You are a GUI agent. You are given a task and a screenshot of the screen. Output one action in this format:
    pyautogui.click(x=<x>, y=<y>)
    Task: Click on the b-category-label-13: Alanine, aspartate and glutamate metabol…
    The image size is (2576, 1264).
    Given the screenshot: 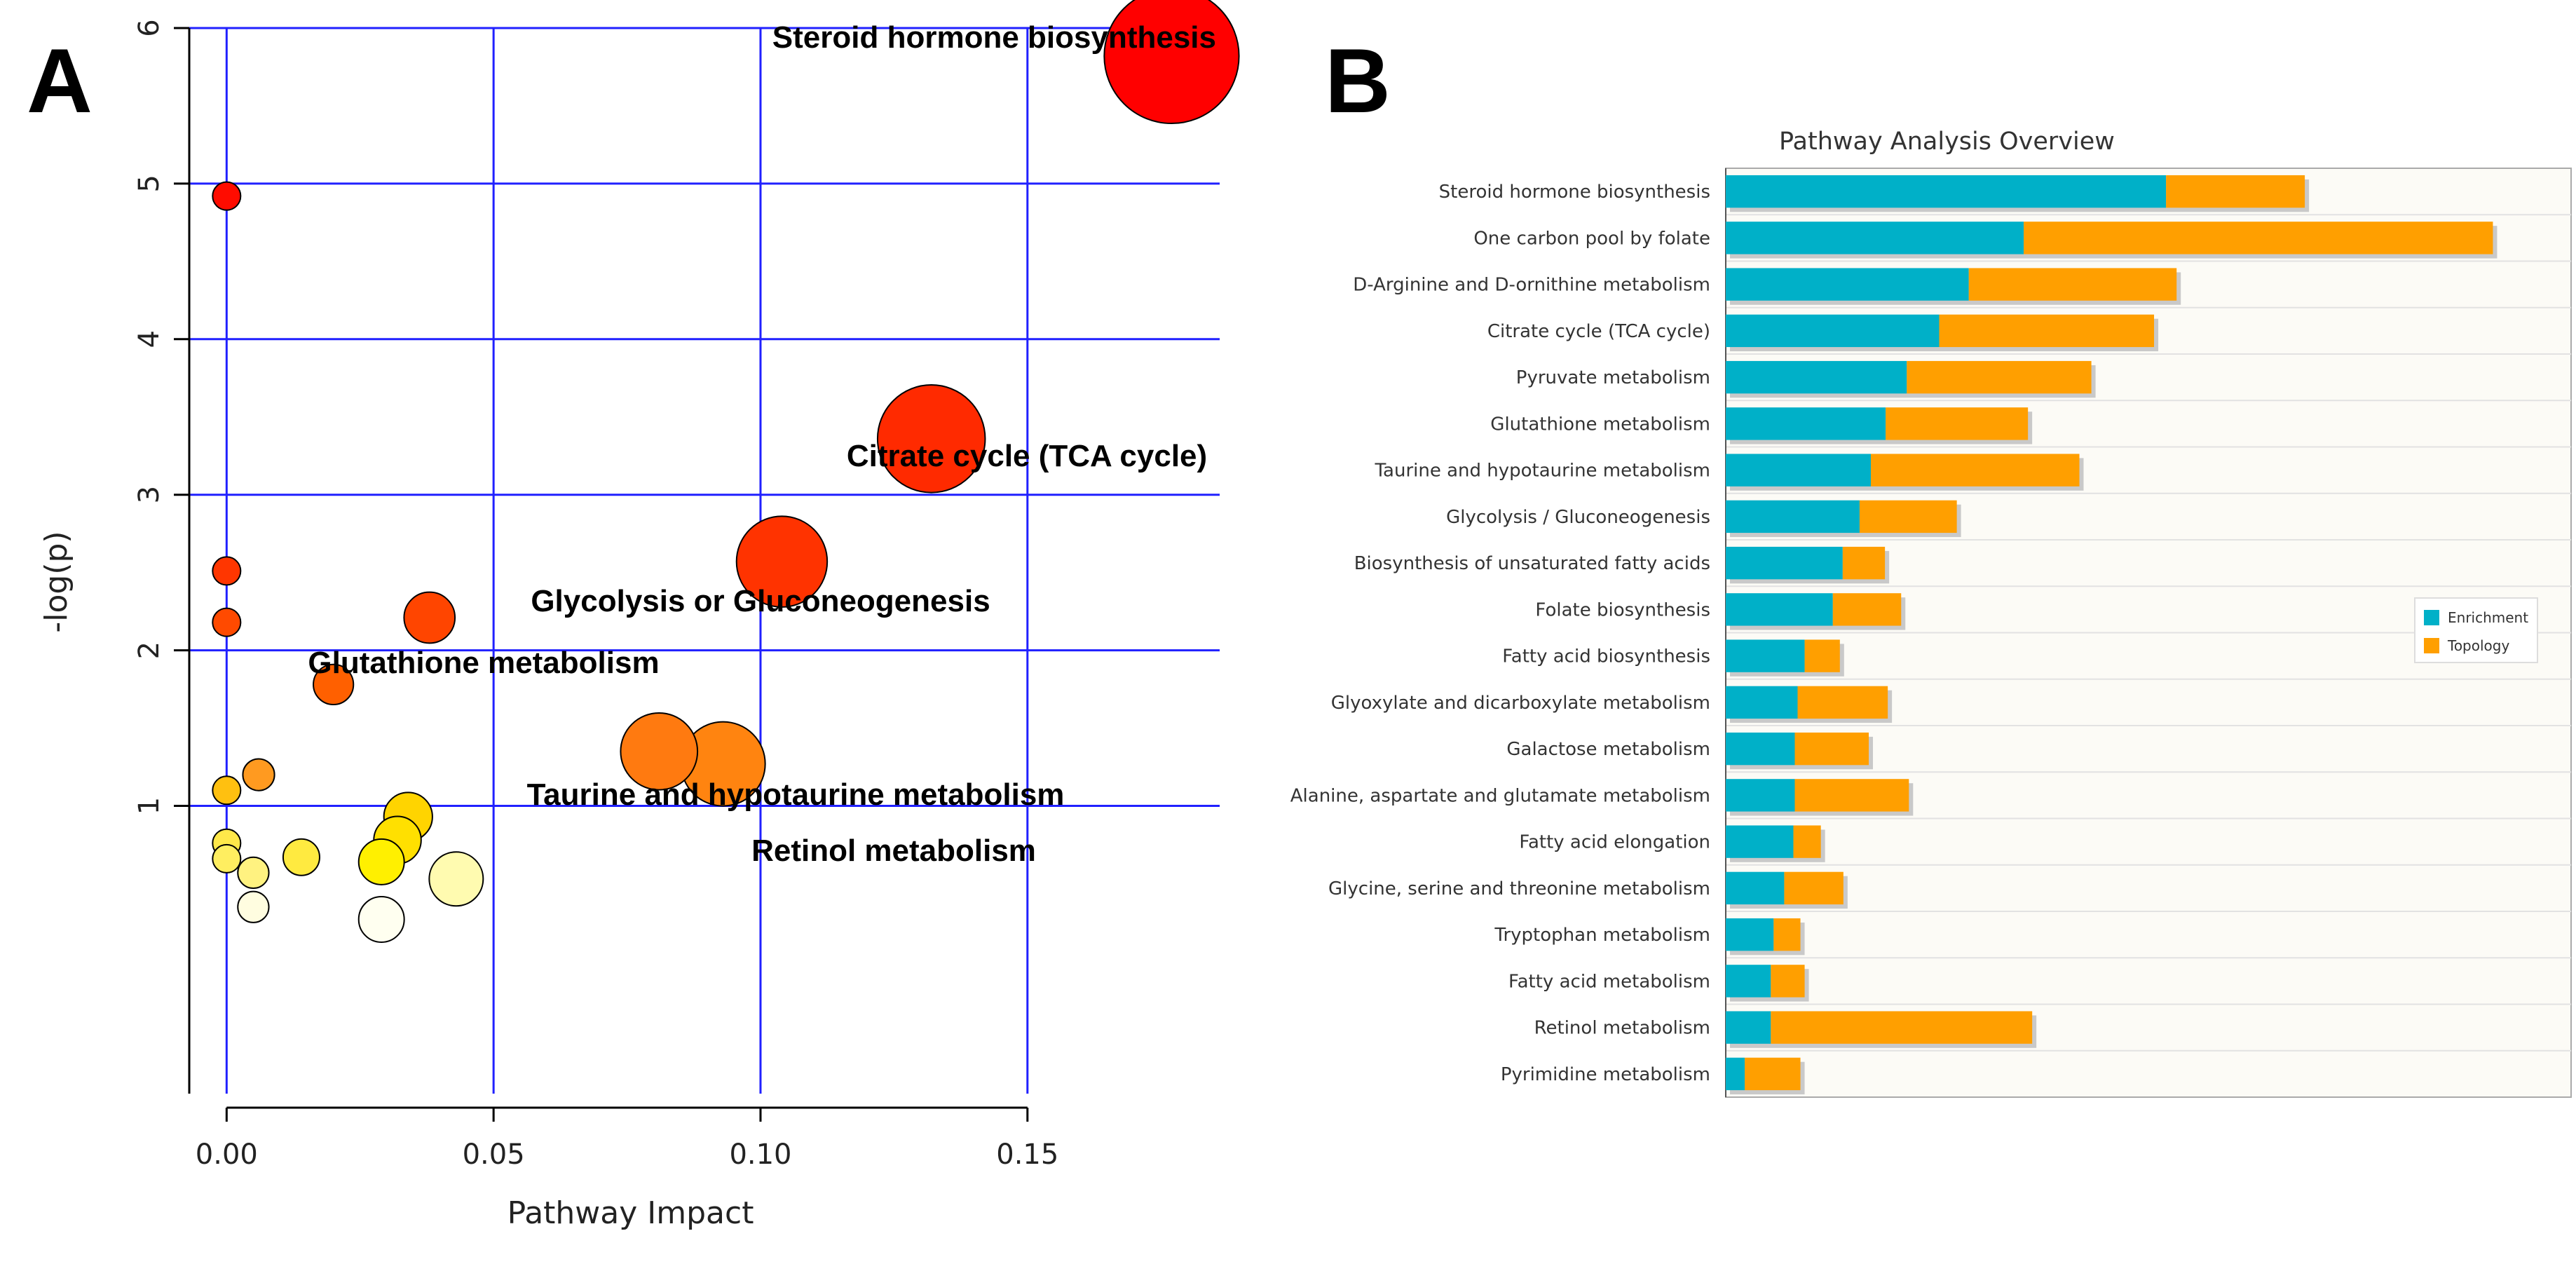 What is the action you would take?
    pyautogui.click(x=1500, y=795)
    